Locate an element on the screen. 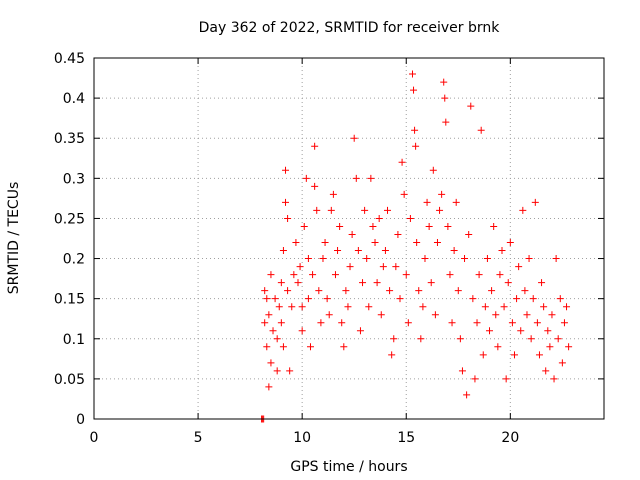 Image resolution: width=640 pixels, height=480 pixels. y-tick-label: 0 is located at coordinates (80, 420).